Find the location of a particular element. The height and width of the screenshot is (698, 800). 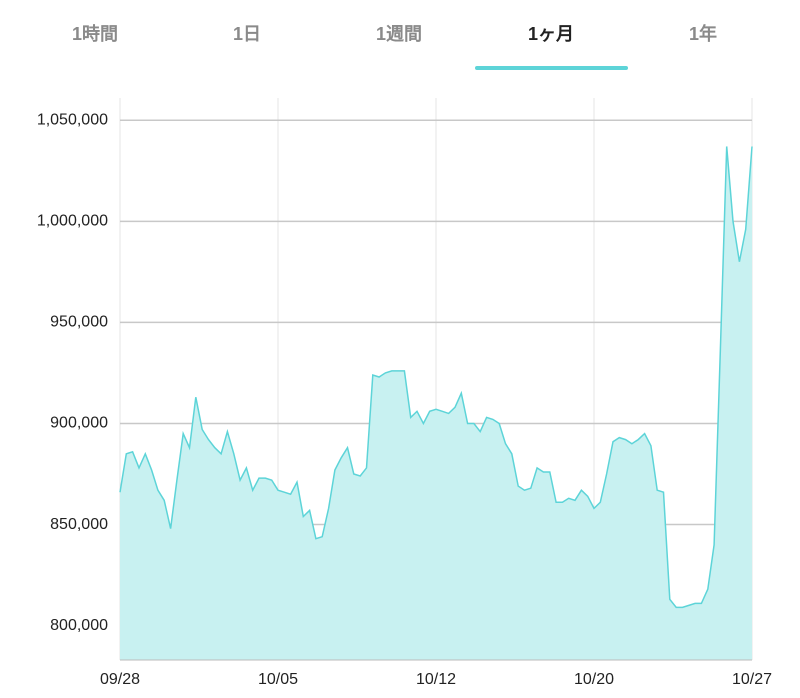

x-tick-label: 10/12 is located at coordinates (436, 679).